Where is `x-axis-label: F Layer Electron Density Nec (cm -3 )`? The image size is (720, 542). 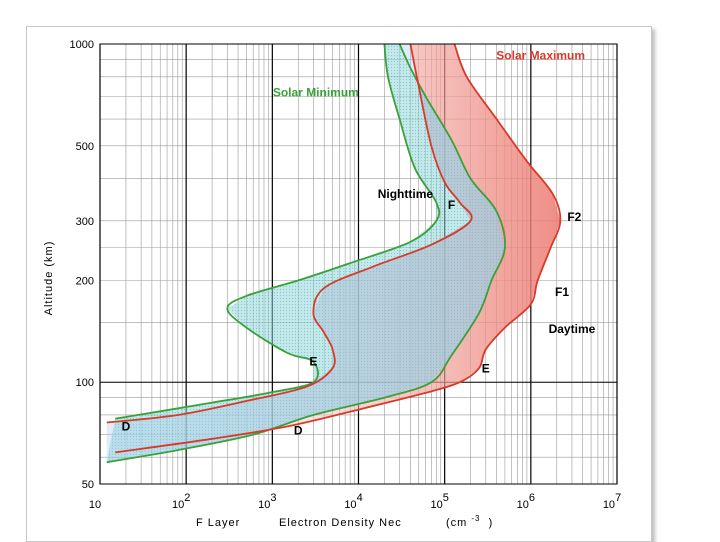
x-axis-label: F Layer Electron Density Nec (cm -3 ) is located at coordinates (344, 520).